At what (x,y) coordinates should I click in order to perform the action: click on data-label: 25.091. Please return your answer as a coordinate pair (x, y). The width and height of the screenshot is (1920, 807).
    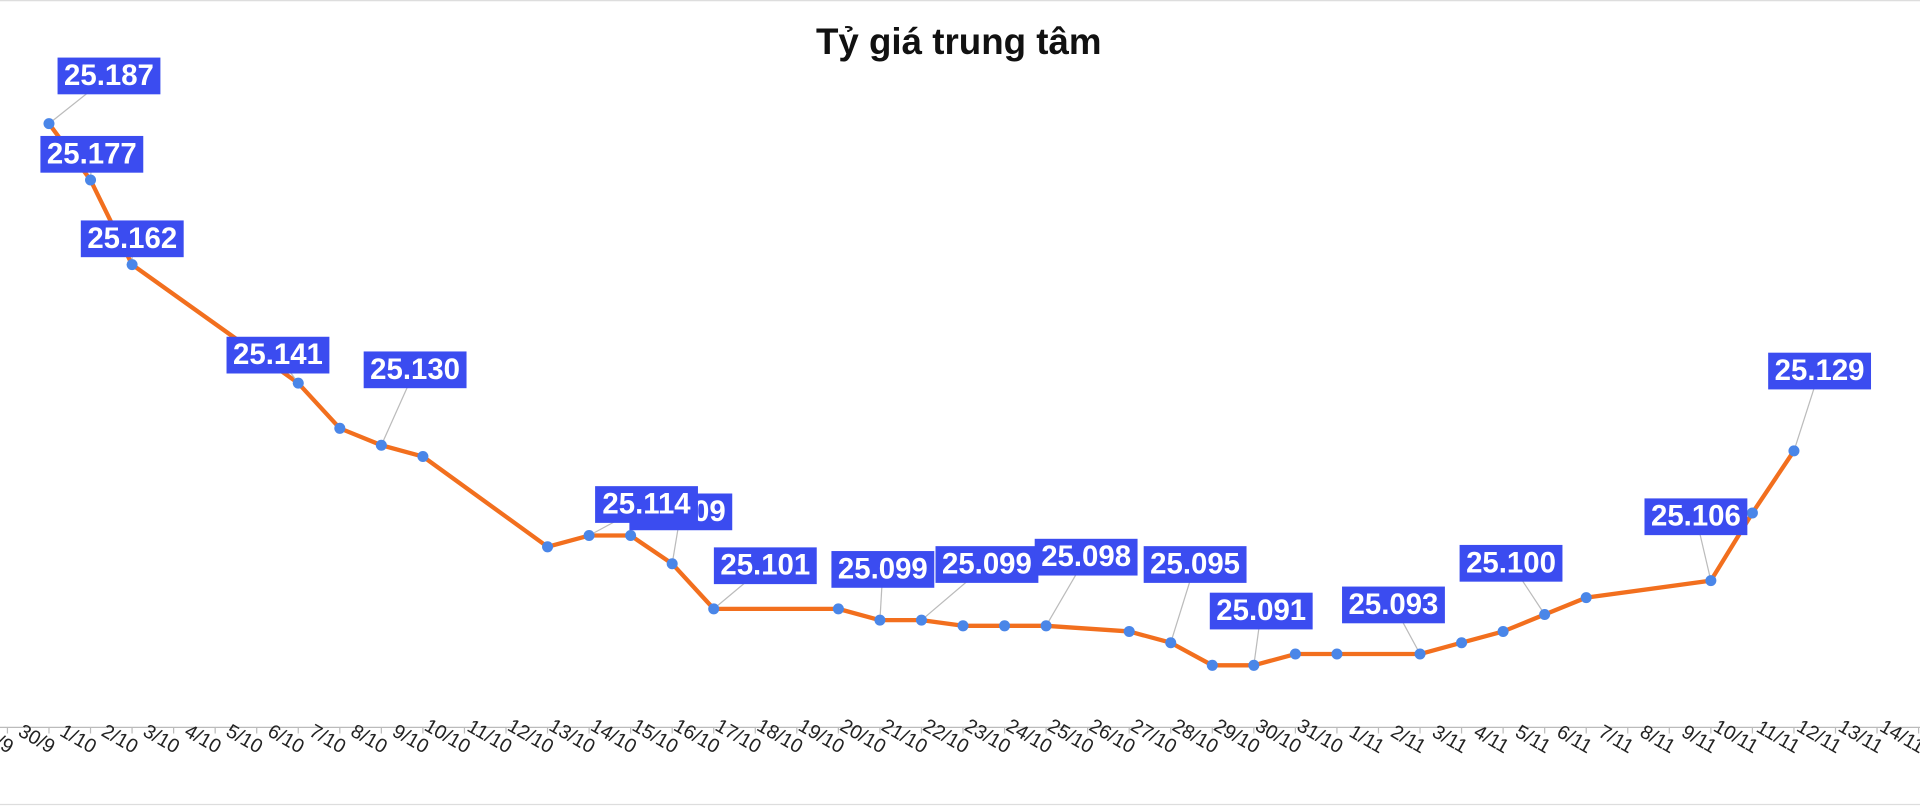
    Looking at the image, I should click on (1261, 610).